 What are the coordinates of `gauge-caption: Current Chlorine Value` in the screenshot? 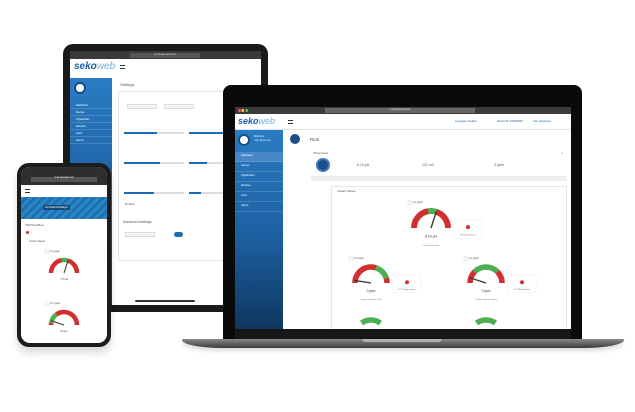 It's located at (486, 299).